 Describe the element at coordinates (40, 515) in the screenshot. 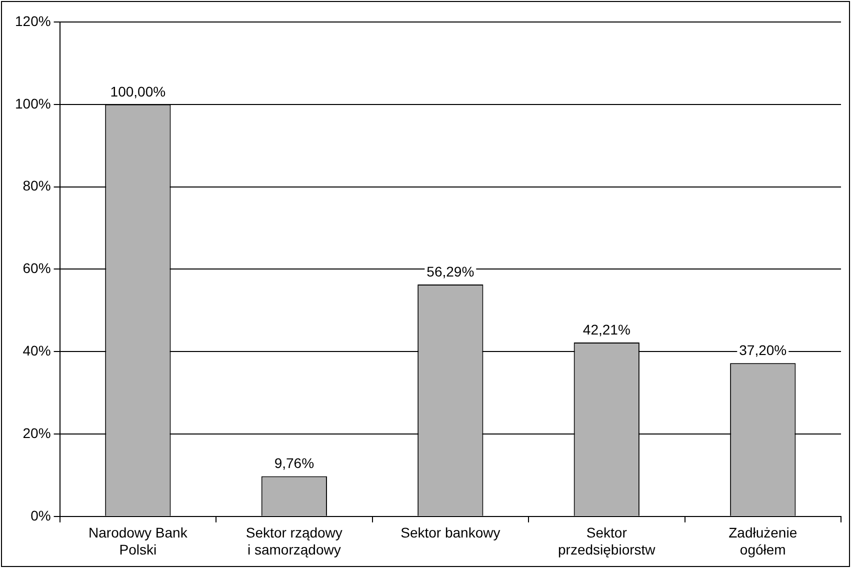

I see `y-tick-label: 0%` at that location.